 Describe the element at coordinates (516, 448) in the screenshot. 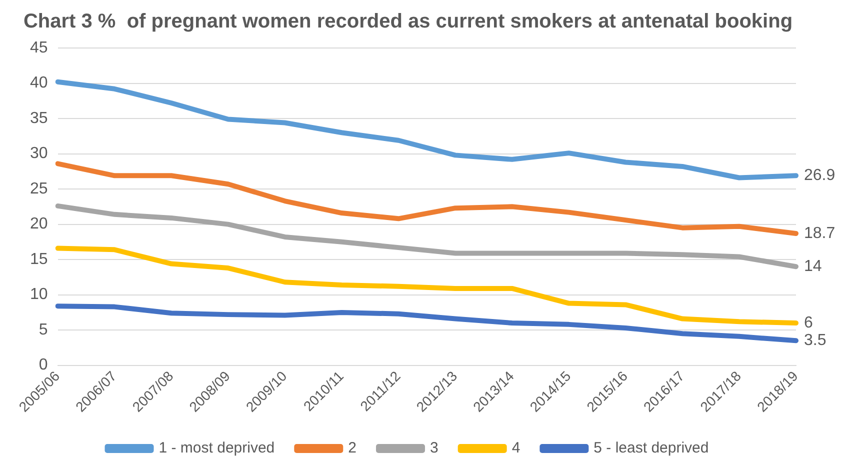

I see `legend-label: 4` at that location.